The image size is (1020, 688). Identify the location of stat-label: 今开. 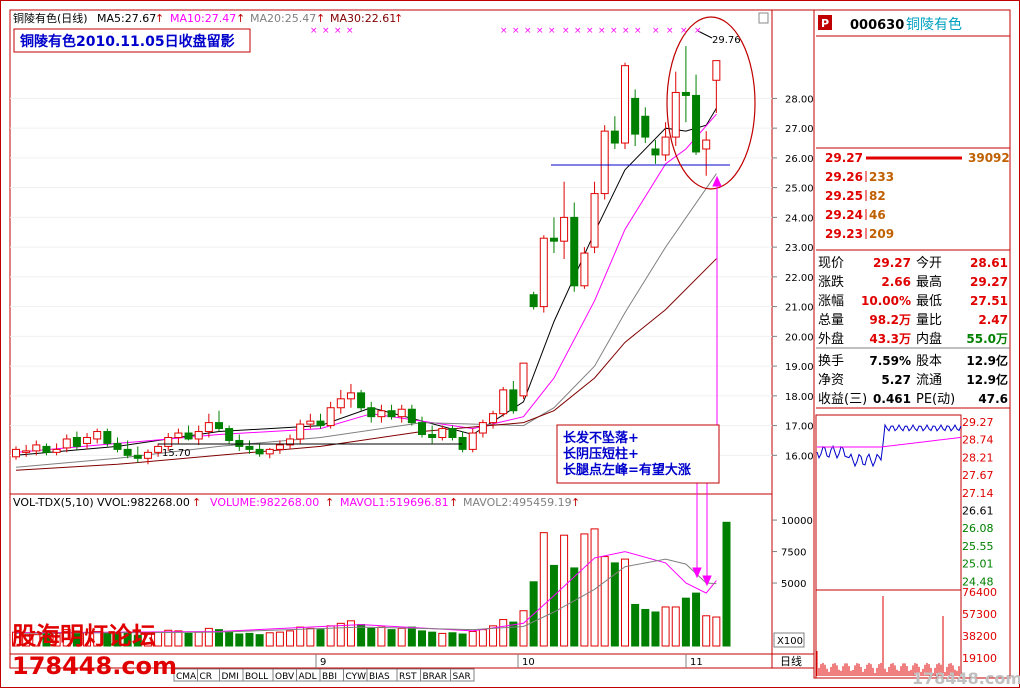
(929, 263).